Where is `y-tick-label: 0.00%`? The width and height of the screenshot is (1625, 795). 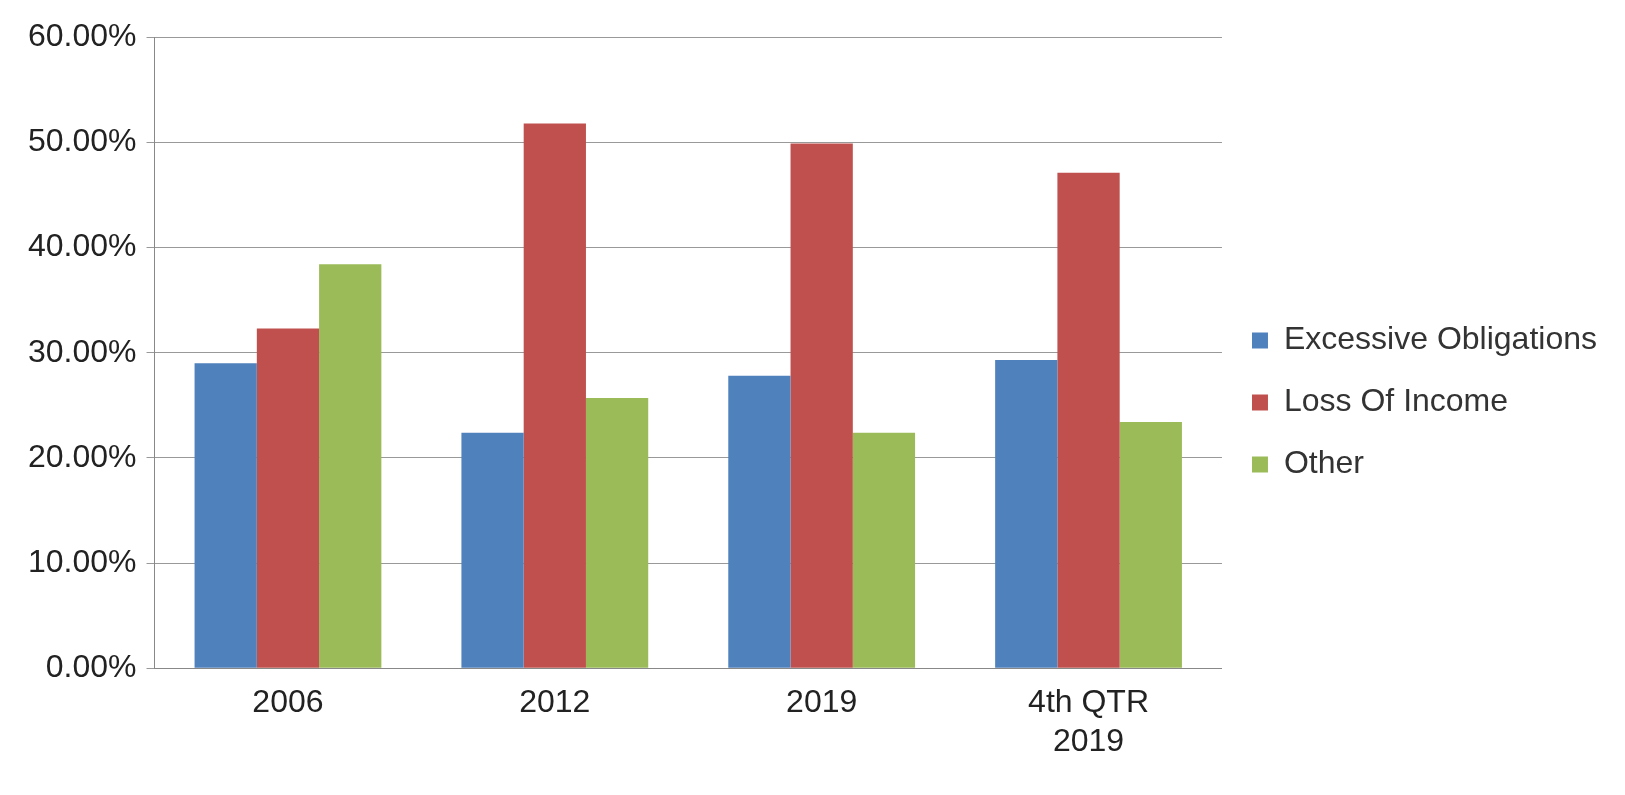
y-tick-label: 0.00% is located at coordinates (91, 666).